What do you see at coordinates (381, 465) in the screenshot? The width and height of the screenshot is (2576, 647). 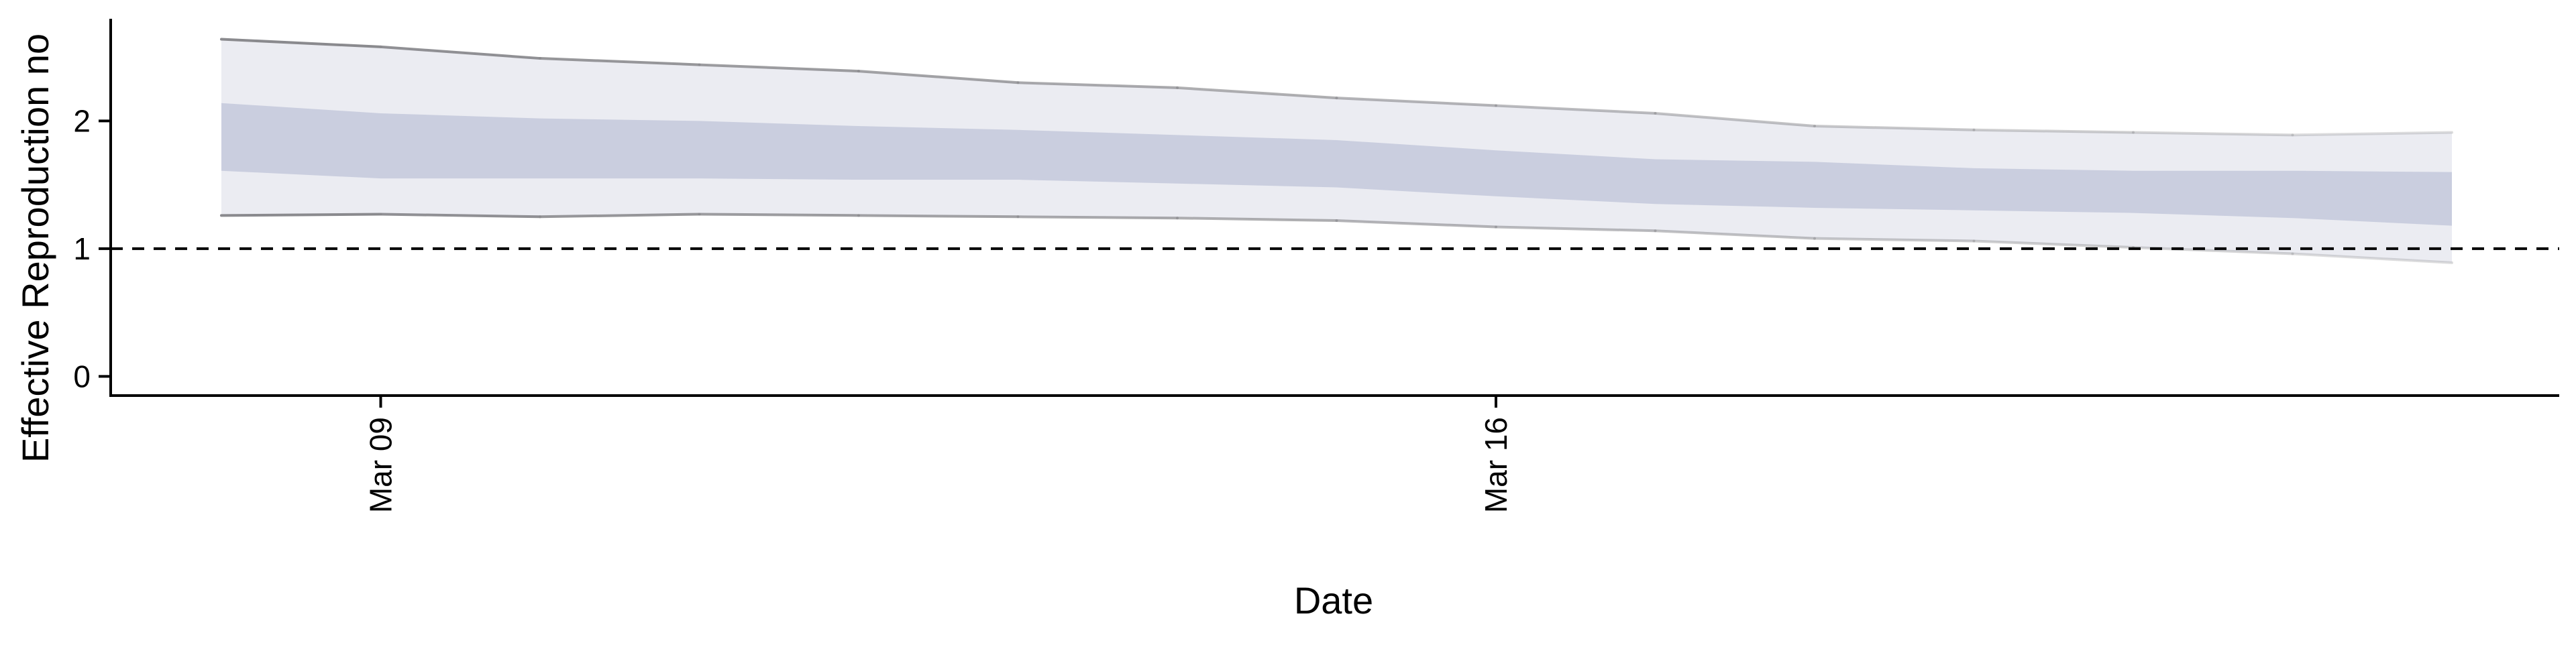 I see `x-tick-label: Mar 09` at bounding box center [381, 465].